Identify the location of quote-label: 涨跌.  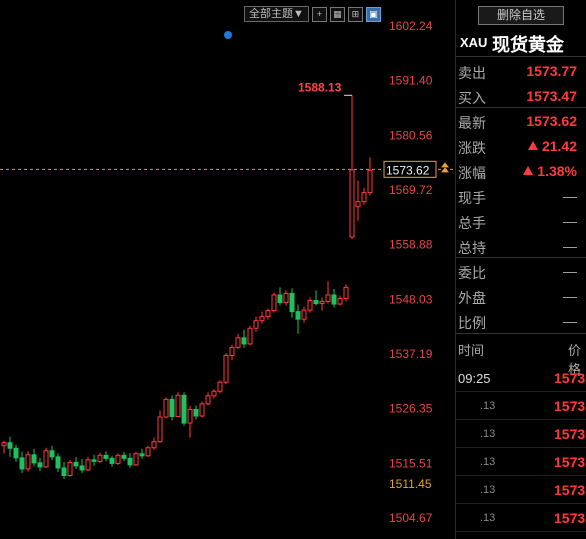
(472, 148).